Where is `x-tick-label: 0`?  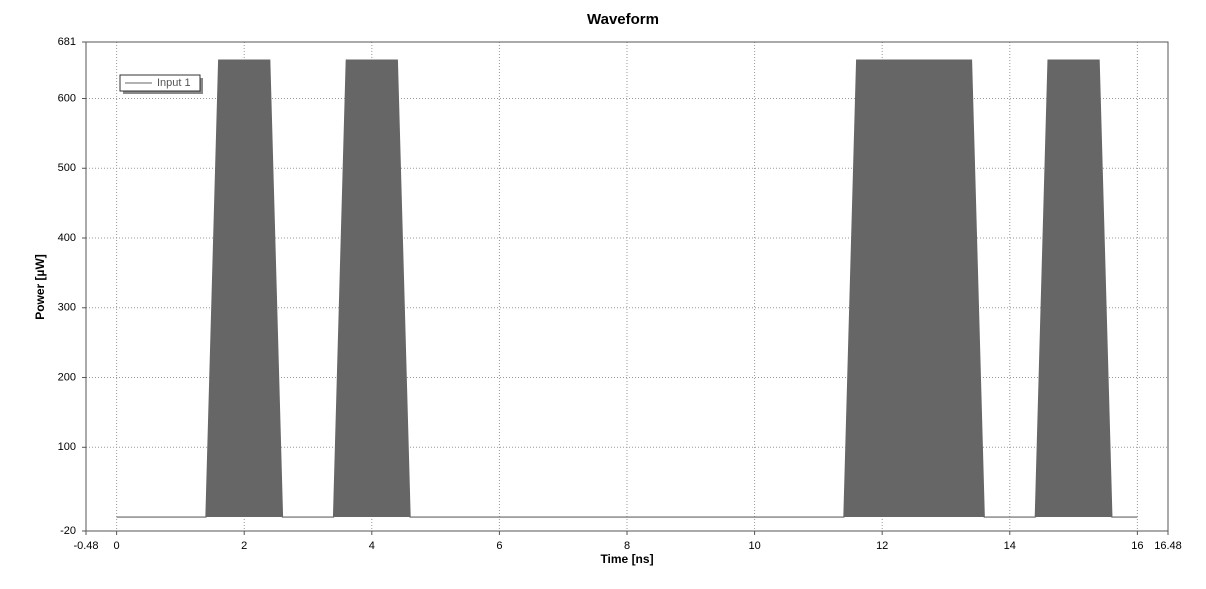 x-tick-label: 0 is located at coordinates (117, 546).